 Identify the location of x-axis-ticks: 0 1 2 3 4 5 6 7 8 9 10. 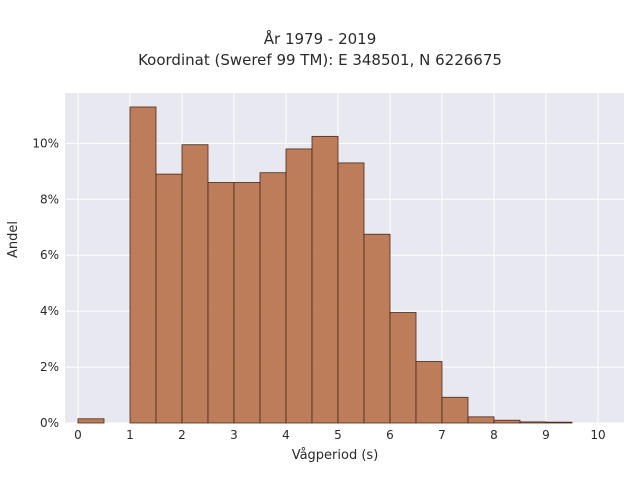
(339, 435).